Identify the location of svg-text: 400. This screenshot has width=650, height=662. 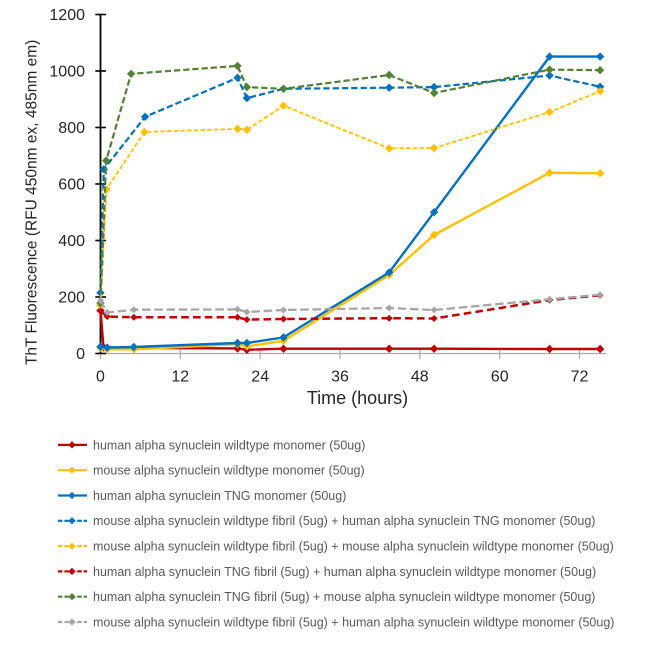
(71, 241).